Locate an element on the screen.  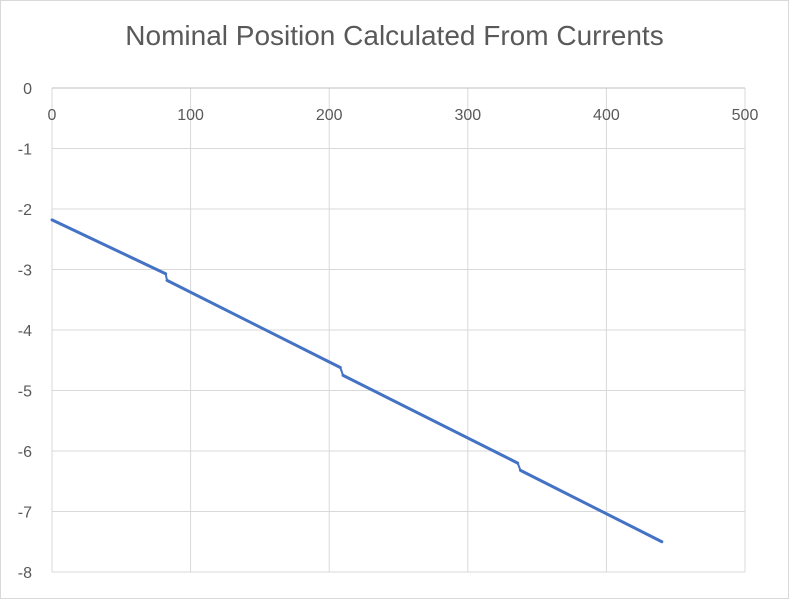
x-tick-label: 400 is located at coordinates (606, 115).